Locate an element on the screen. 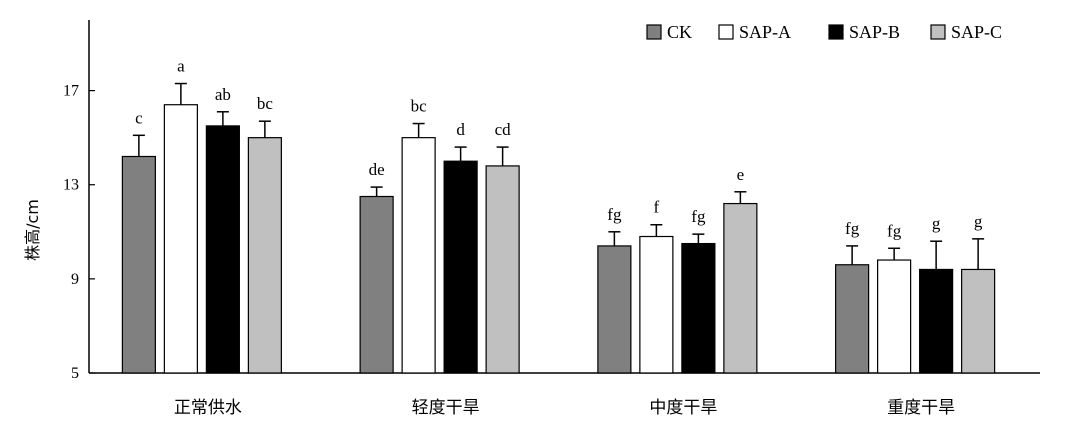 The height and width of the screenshot is (430, 1065). legend: CK SAP-A SAP-B SAP-C is located at coordinates (824, 32).